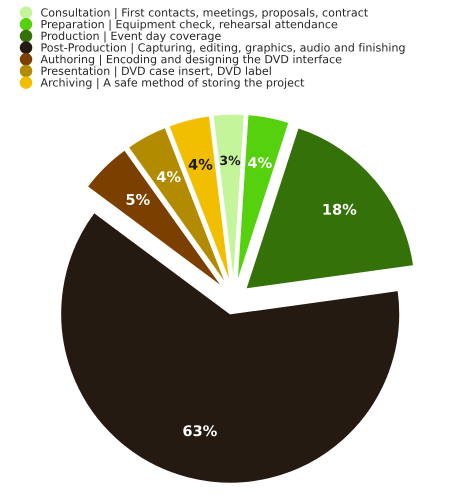 Image resolution: width=468 pixels, height=494 pixels. I want to click on data-label: 18%, so click(340, 209).